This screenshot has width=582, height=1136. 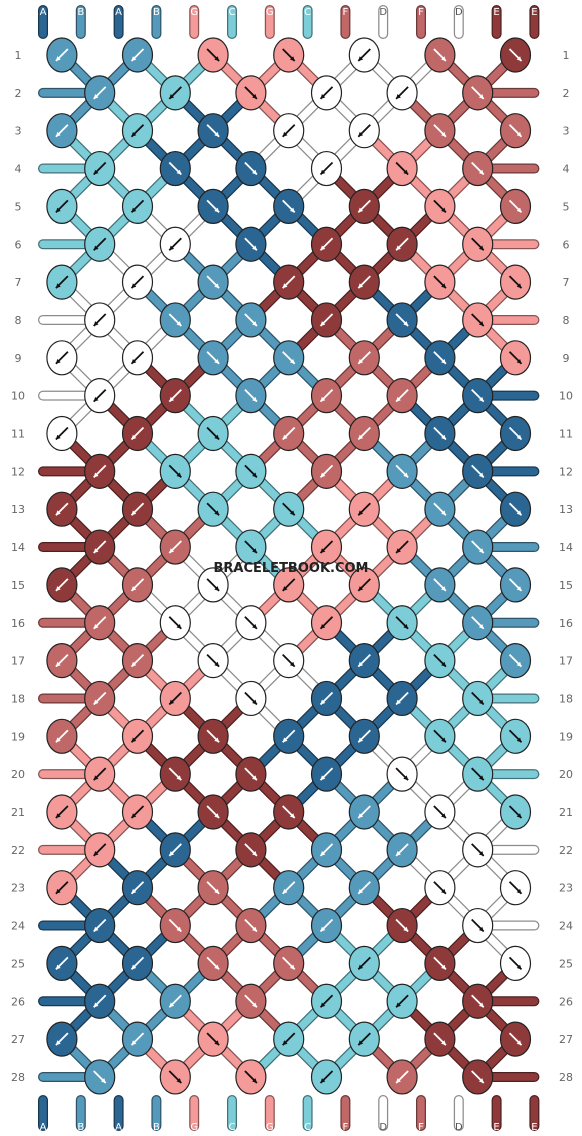 I want to click on row-number-left: 20, so click(x=18, y=774).